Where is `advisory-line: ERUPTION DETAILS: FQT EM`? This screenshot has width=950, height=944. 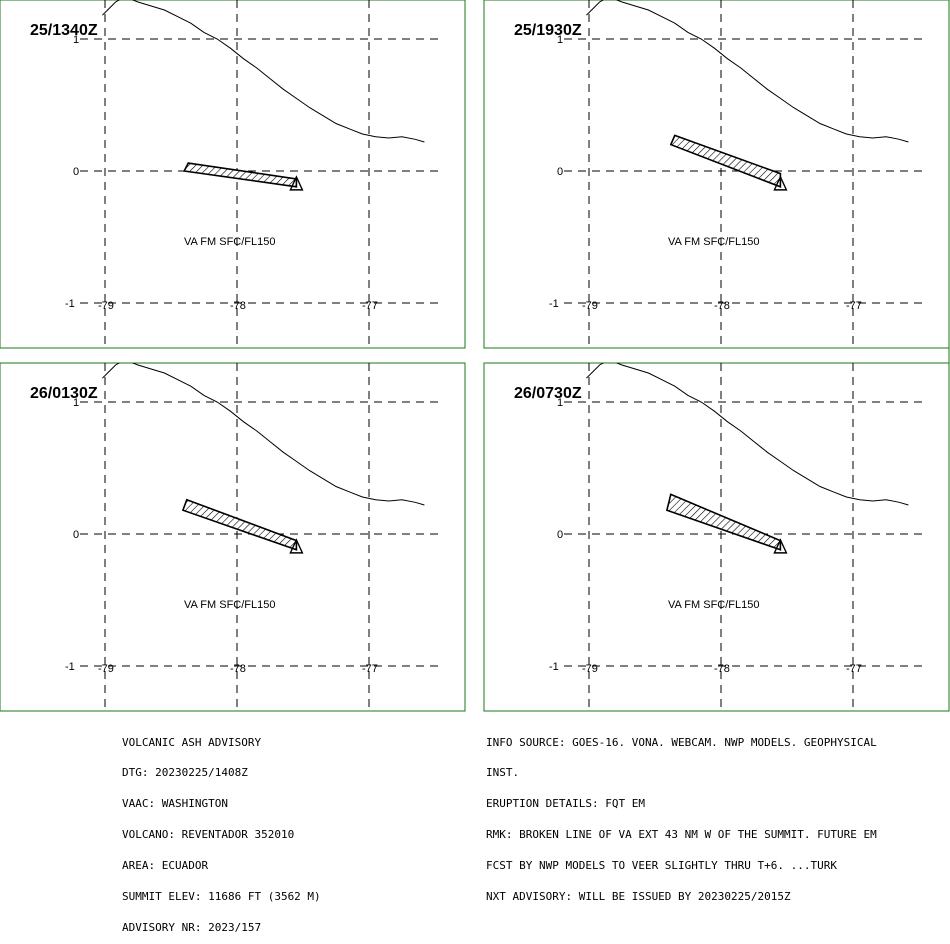 advisory-line: ERUPTION DETAILS: FQT EM is located at coordinates (565, 804).